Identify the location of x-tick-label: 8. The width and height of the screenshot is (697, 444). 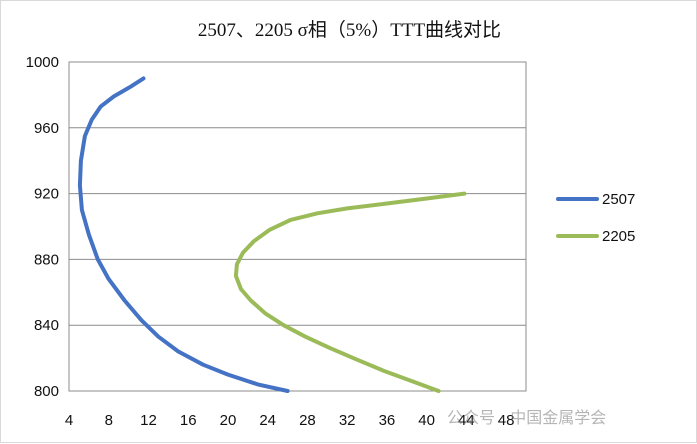
(109, 420).